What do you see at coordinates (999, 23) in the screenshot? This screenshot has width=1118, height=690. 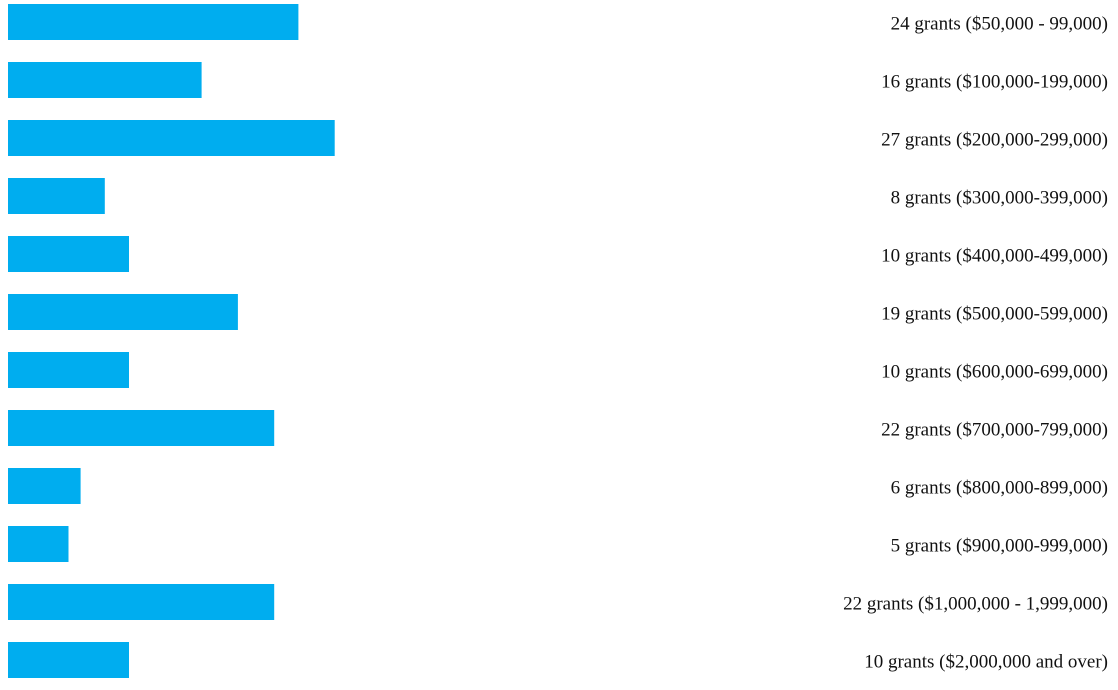 I see `bar-label: 24 grants ($50,000 - 99,000)` at bounding box center [999, 23].